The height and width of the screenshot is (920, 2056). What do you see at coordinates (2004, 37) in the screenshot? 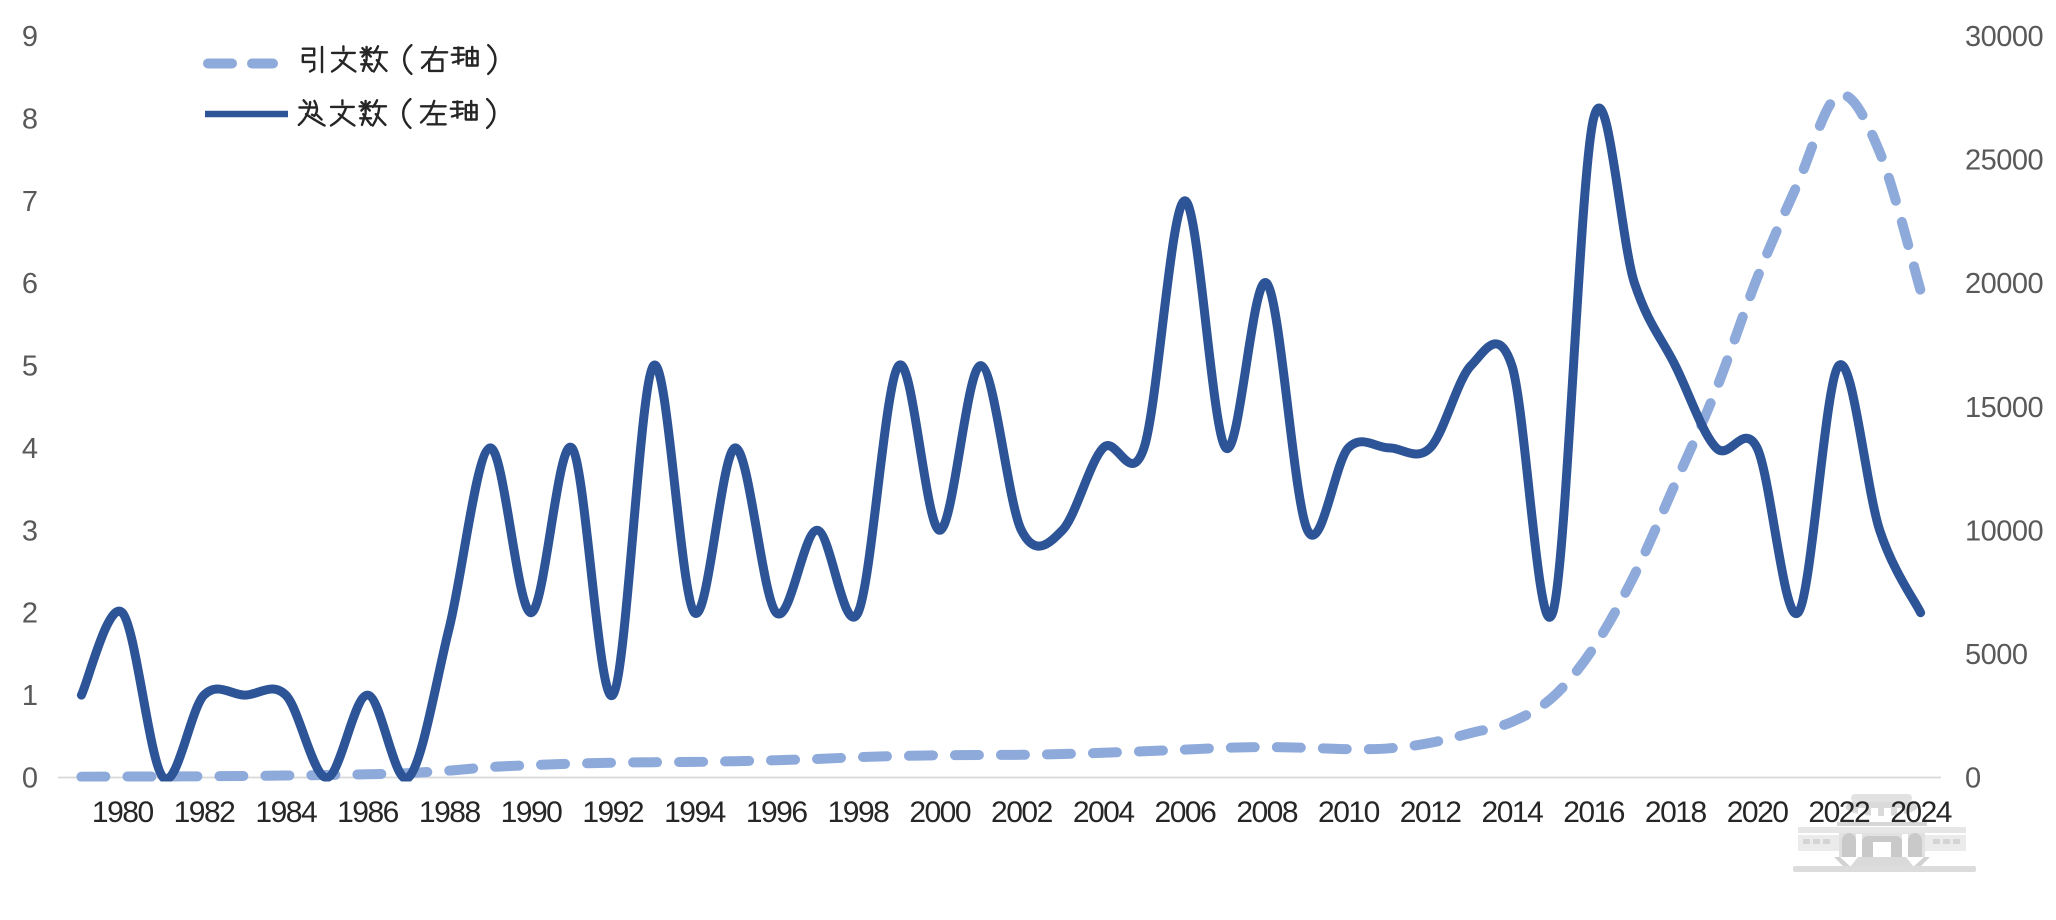
I see `svg-text: 30000` at bounding box center [2004, 37].